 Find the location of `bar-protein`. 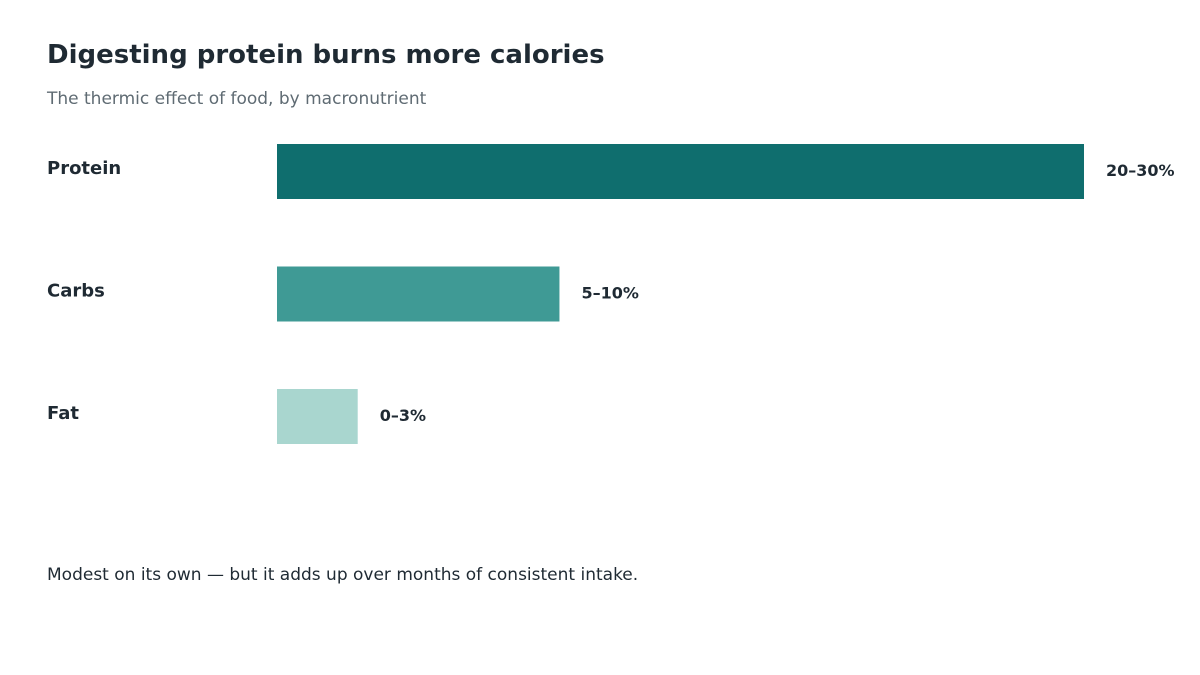

bar-protein is located at coordinates (680, 171).